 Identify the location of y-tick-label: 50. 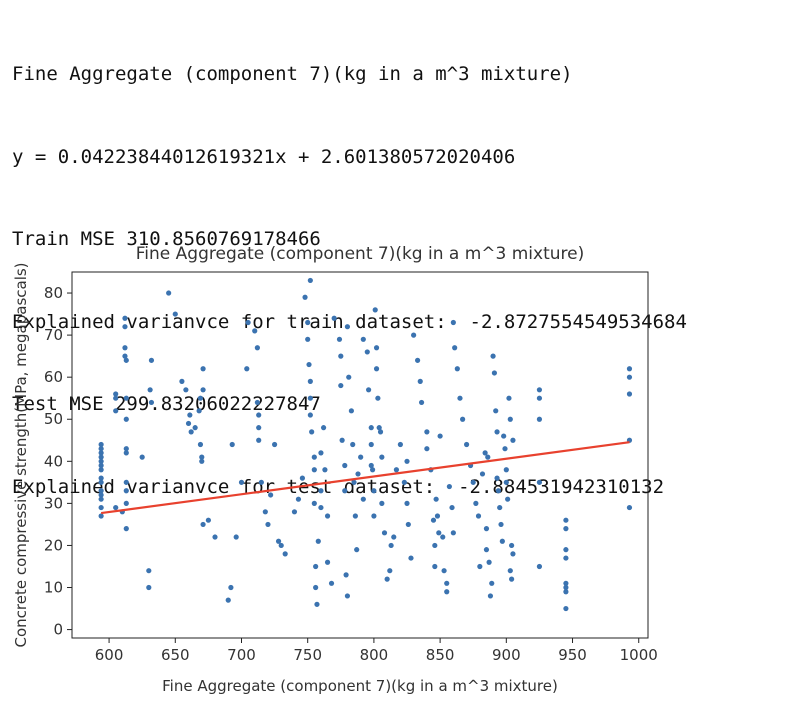
(53, 419).